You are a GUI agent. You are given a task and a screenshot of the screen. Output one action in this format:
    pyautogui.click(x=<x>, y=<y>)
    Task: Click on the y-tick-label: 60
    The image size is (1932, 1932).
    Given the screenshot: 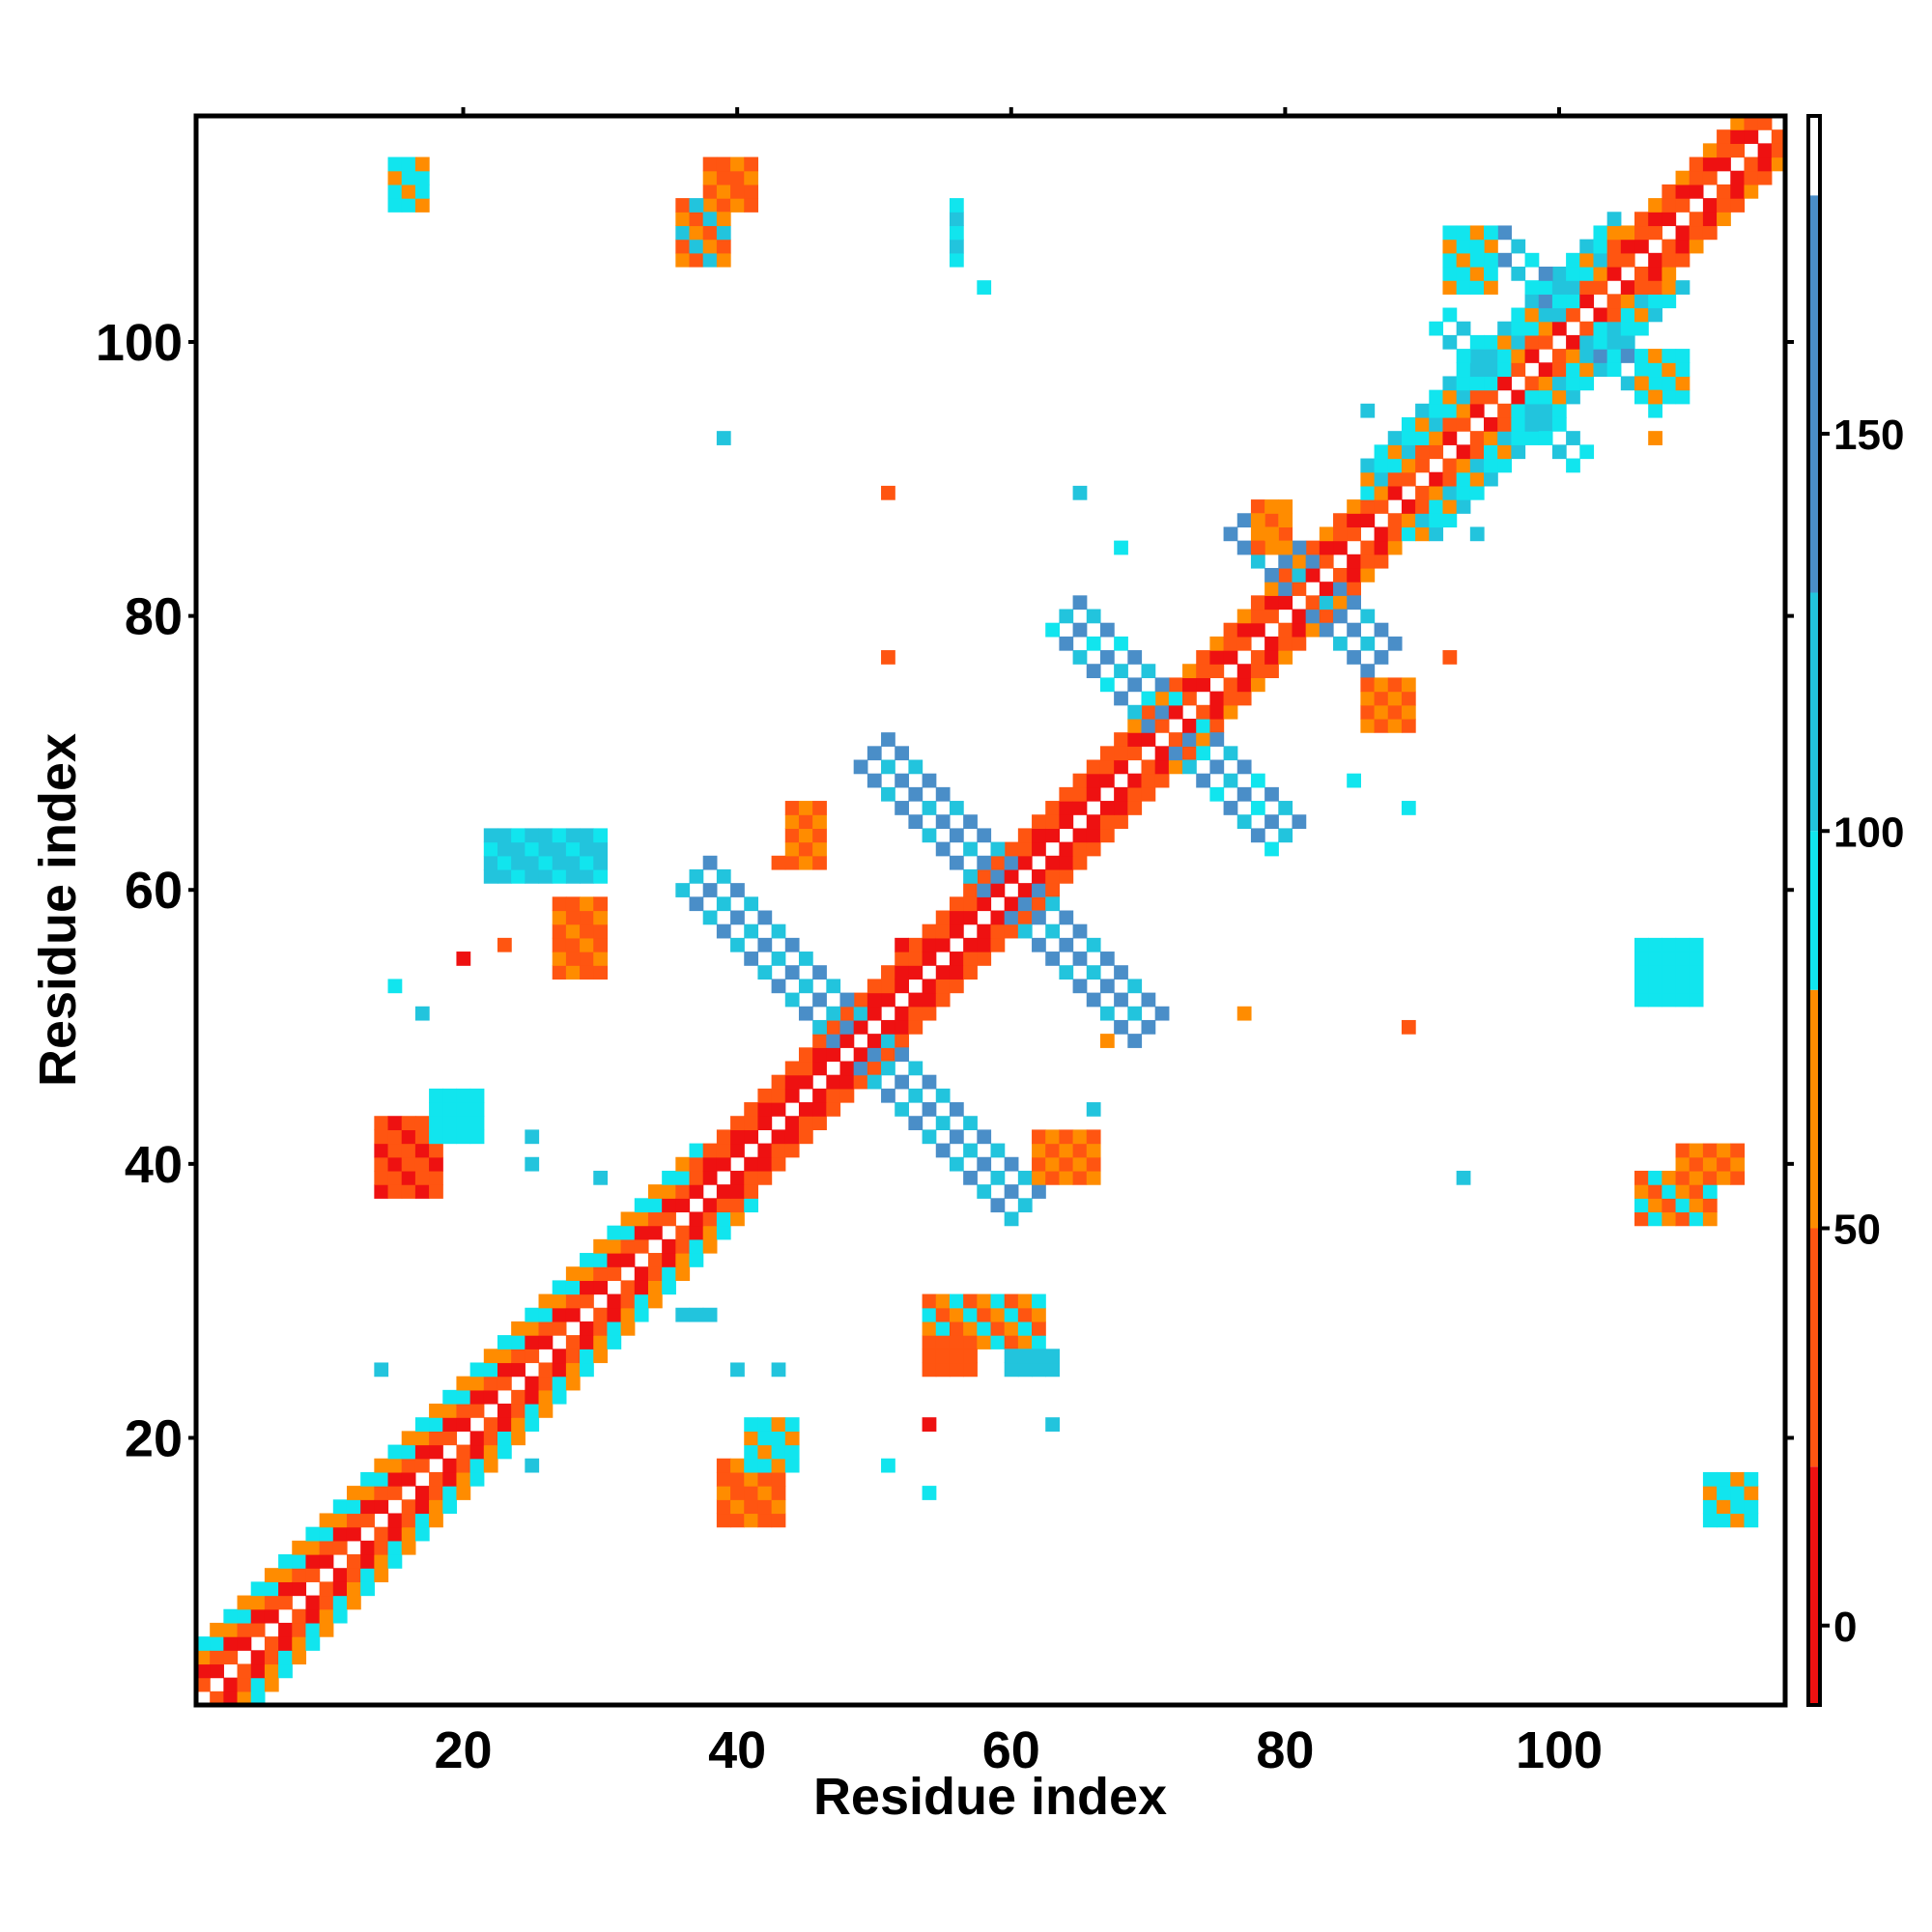 What is the action you would take?
    pyautogui.click(x=154, y=891)
    